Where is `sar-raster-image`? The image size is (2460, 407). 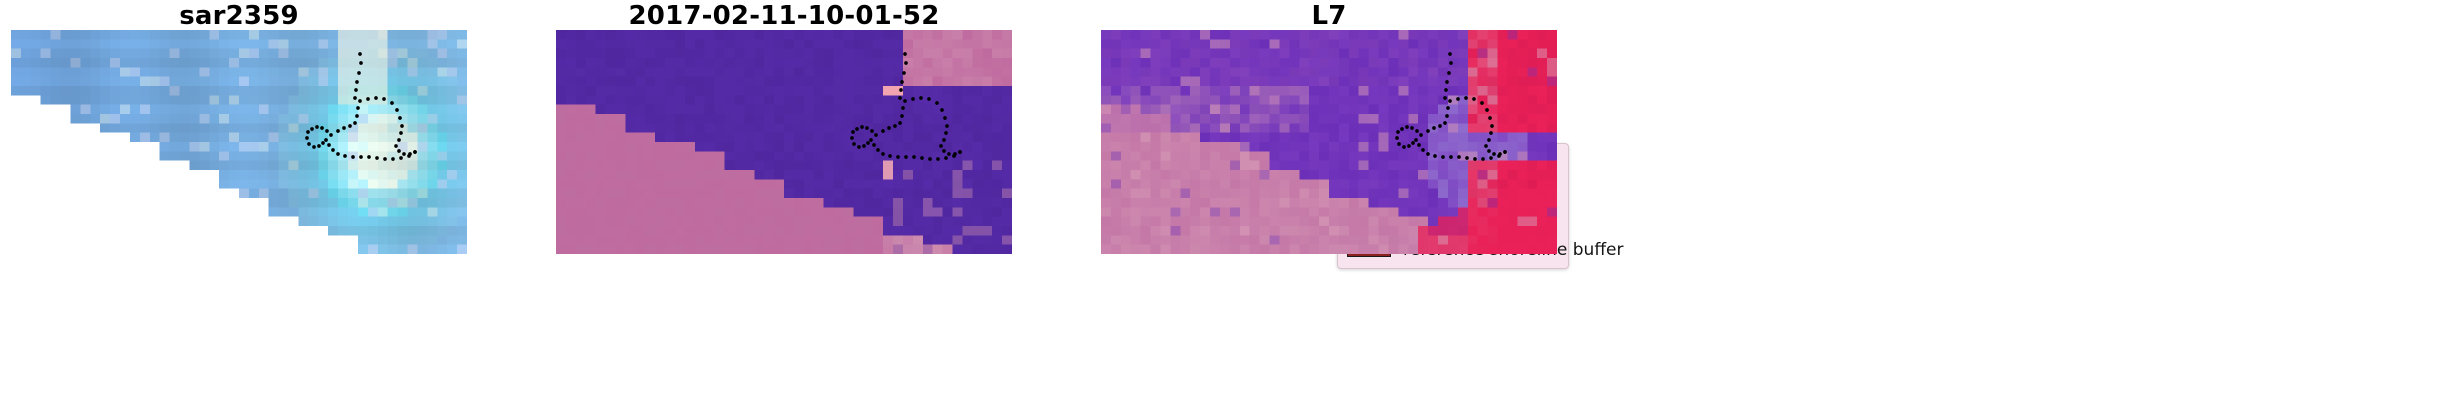
sar-raster-image is located at coordinates (239, 142).